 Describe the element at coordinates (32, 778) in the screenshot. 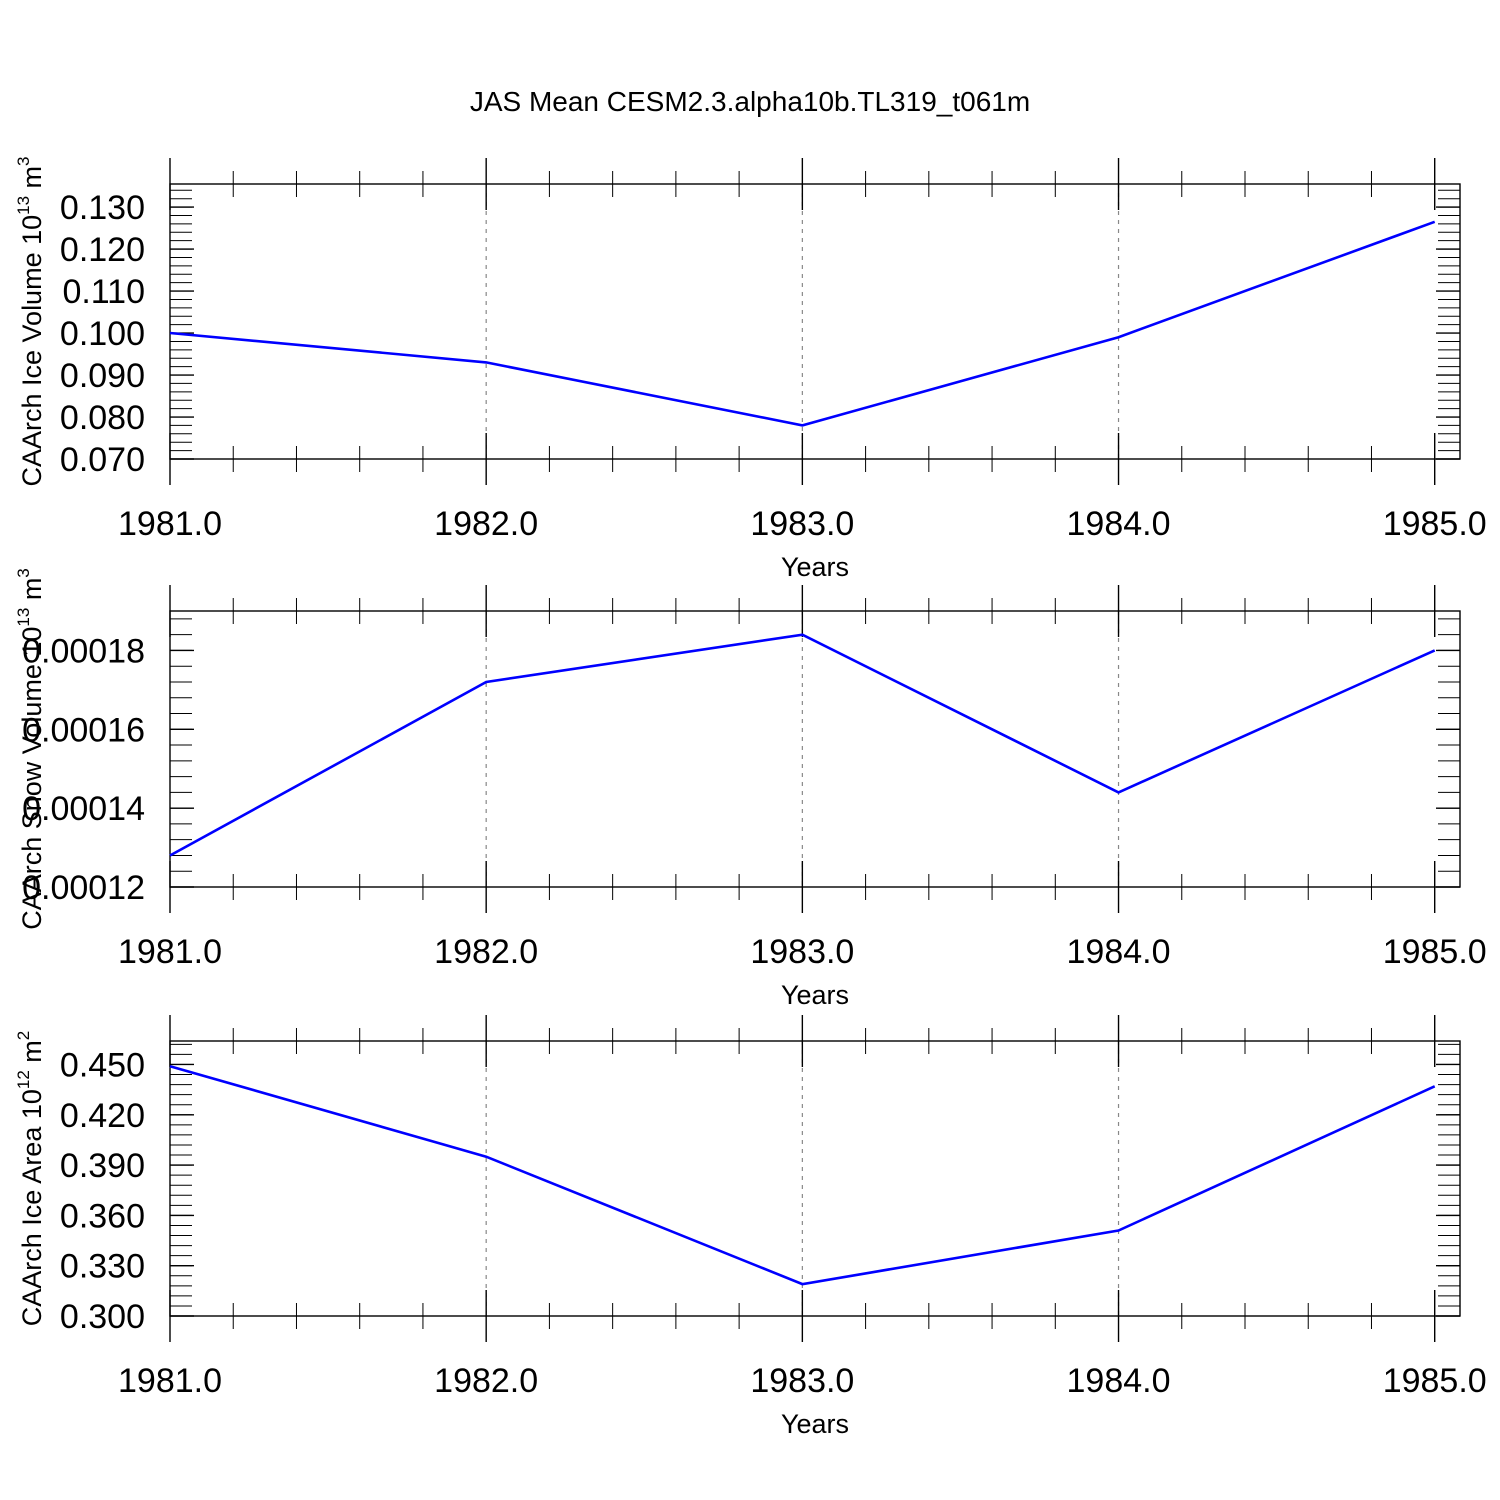

I see `y-axis-label-text: CAArch Snow Volume 10` at that location.